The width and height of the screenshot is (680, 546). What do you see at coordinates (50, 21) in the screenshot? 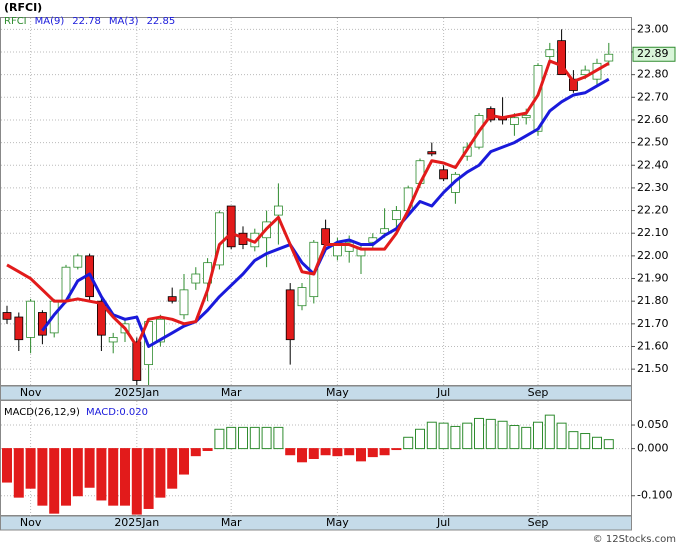
I see `legend-text: MA(9)` at bounding box center [50, 21].